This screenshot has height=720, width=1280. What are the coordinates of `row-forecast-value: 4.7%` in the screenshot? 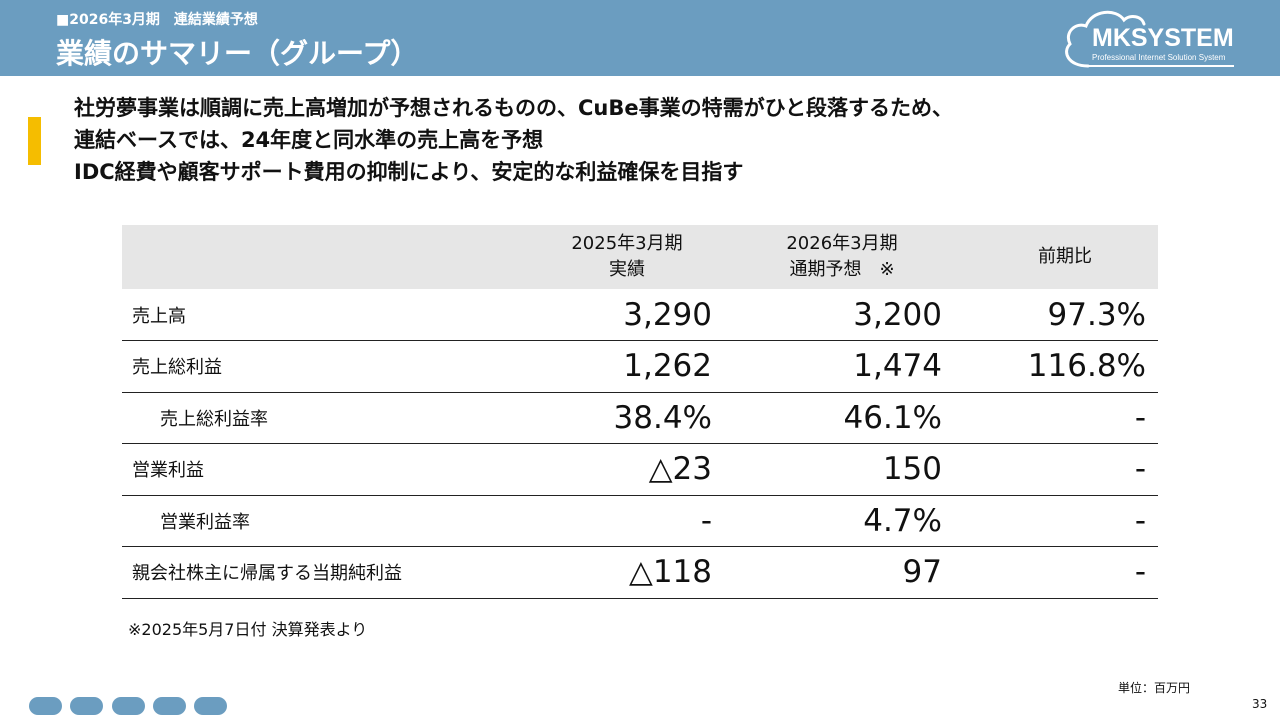 It's located at (902, 520).